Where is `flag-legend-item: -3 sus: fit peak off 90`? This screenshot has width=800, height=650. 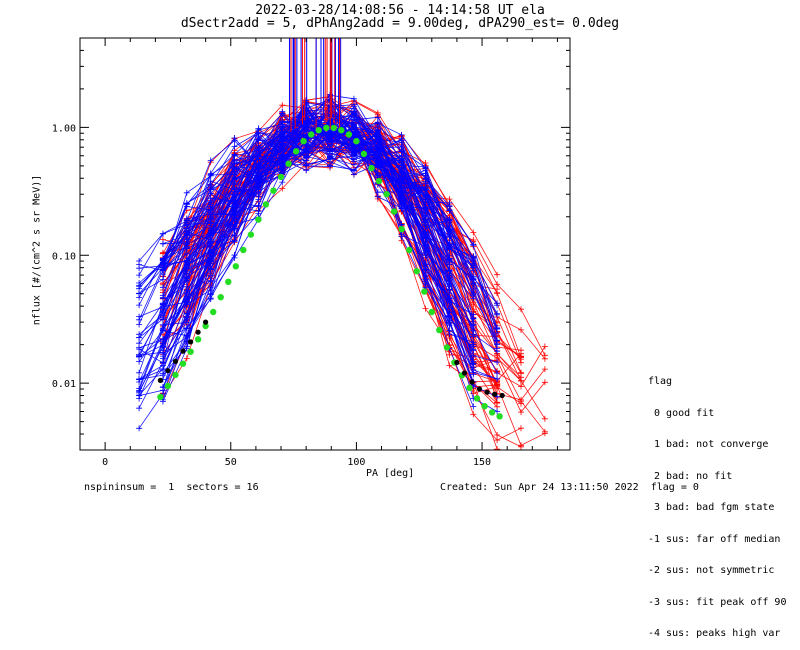
flag-legend-item: -3 sus: fit peak off 90 is located at coordinates (717, 602).